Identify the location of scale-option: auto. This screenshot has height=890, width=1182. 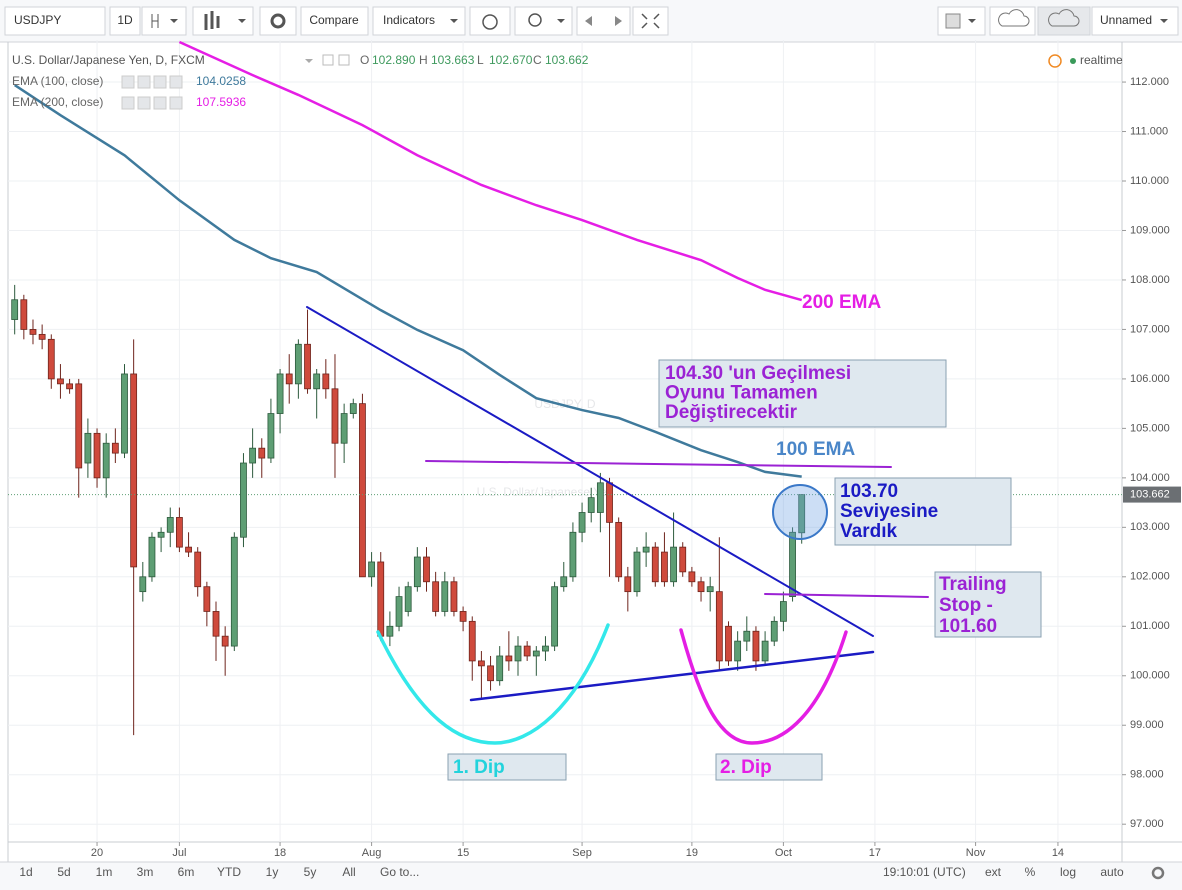
(1112, 872).